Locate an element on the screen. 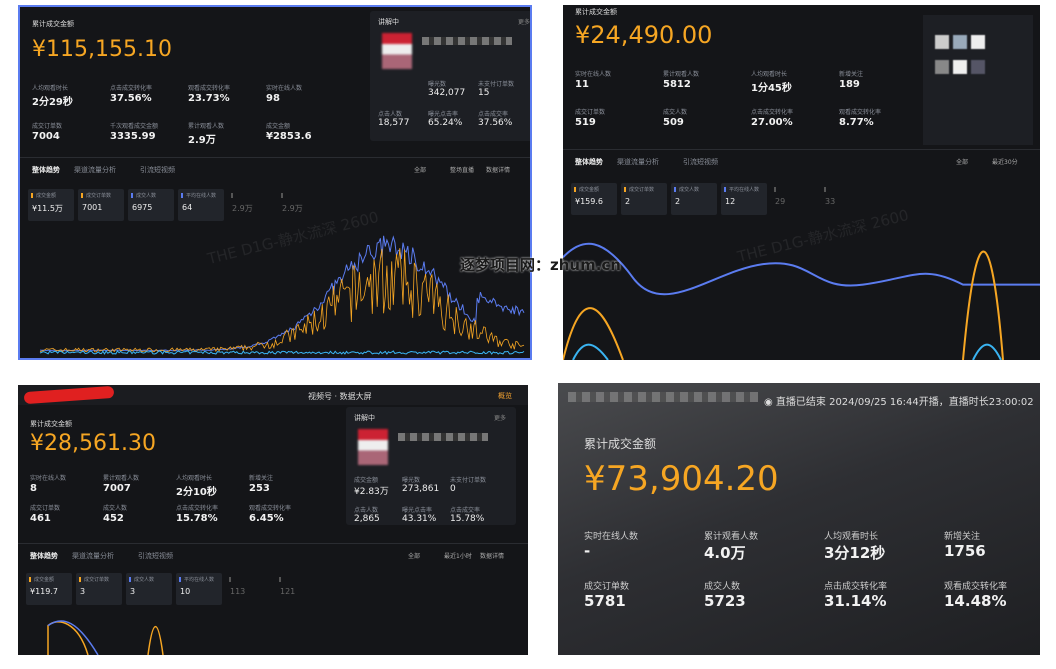 This screenshot has height=669, width=1056. metric-value: 8.77% is located at coordinates (856, 122).